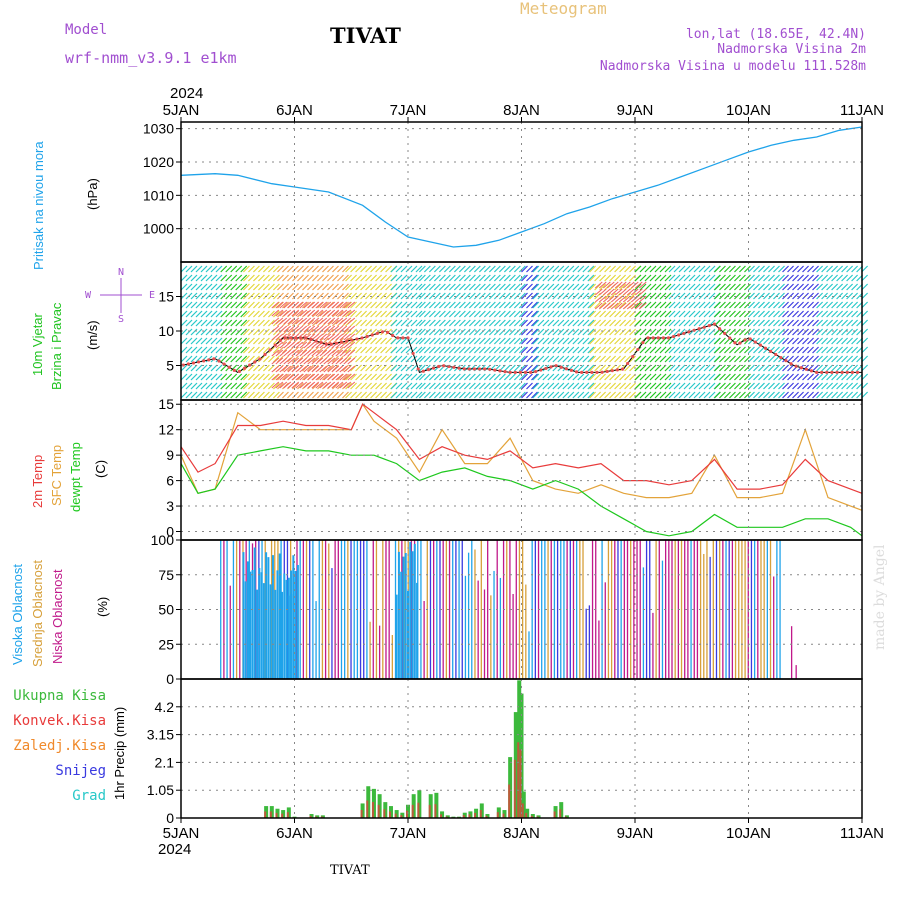 The width and height of the screenshot is (900, 900). I want to click on y-tick-label: 100, so click(163, 540).